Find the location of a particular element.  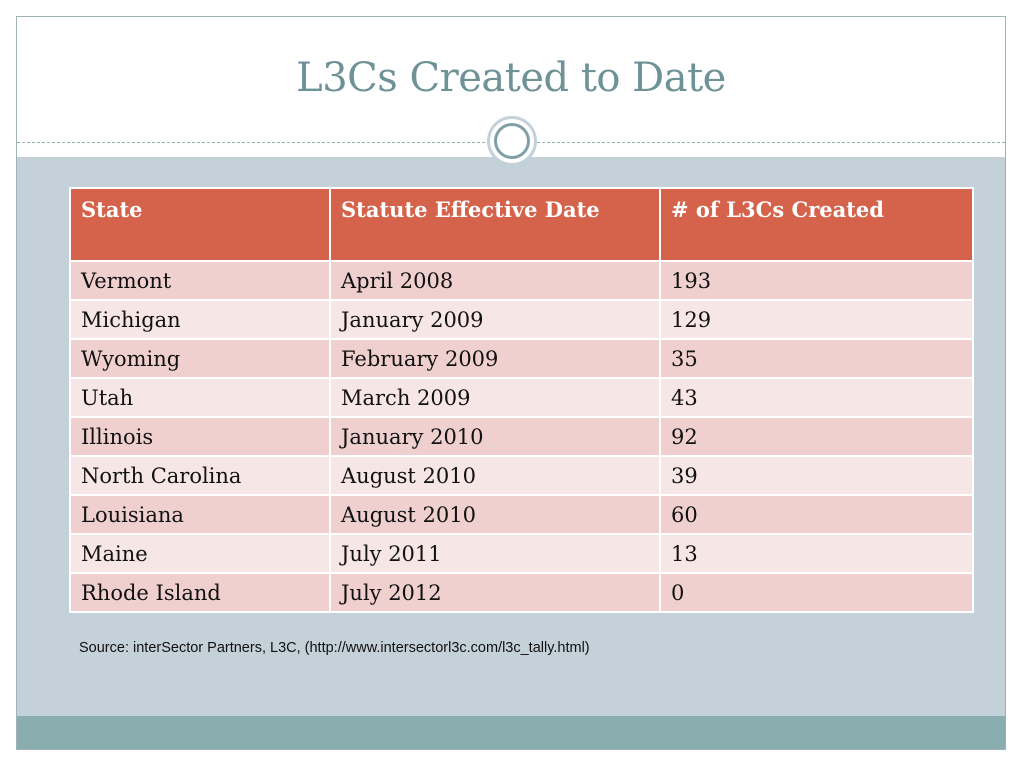

slide-title: L3Cs Created to Date is located at coordinates (511, 78).